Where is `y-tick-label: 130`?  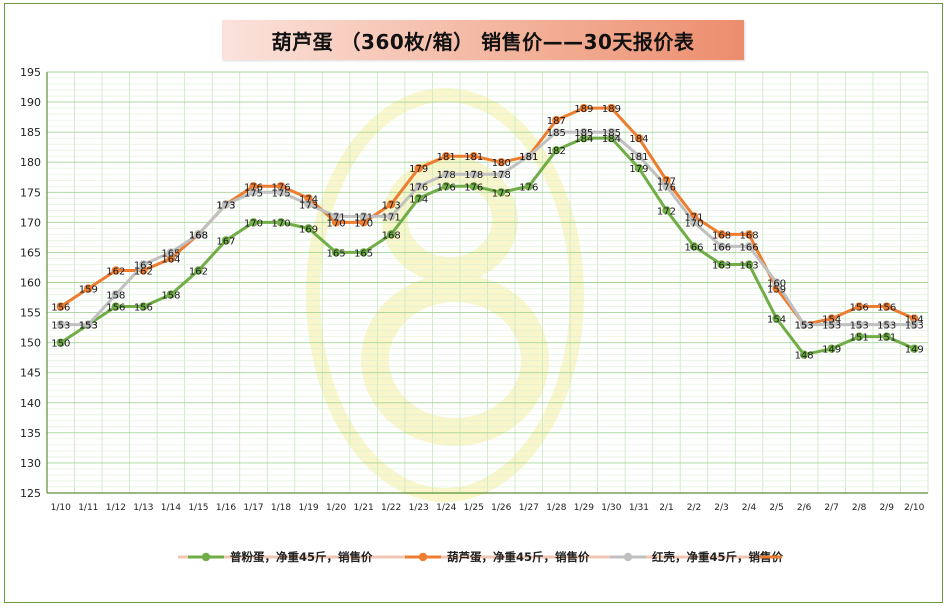
y-tick-label: 130 is located at coordinates (30, 463).